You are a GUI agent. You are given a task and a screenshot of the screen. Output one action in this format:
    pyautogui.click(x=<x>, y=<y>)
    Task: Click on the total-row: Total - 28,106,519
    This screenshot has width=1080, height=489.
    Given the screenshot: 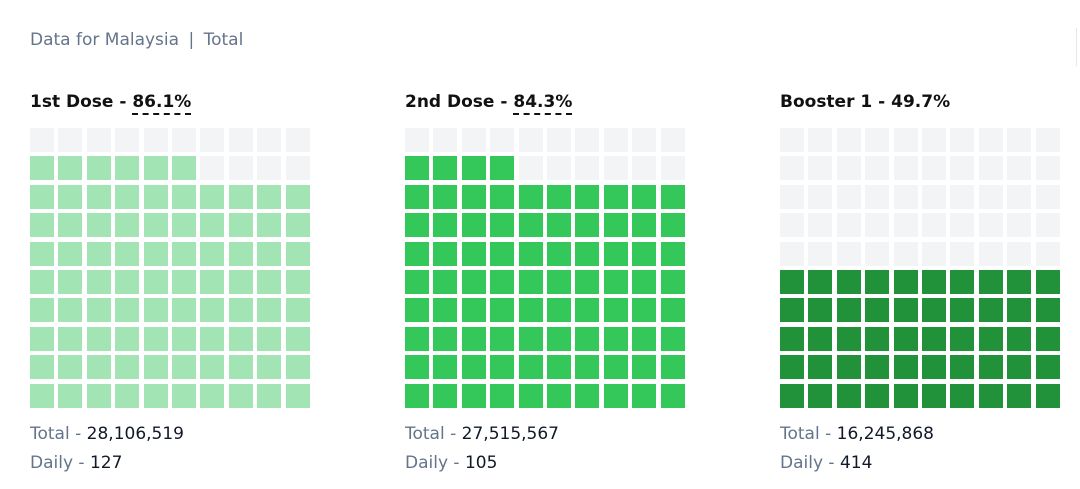 What is the action you would take?
    pyautogui.click(x=107, y=435)
    